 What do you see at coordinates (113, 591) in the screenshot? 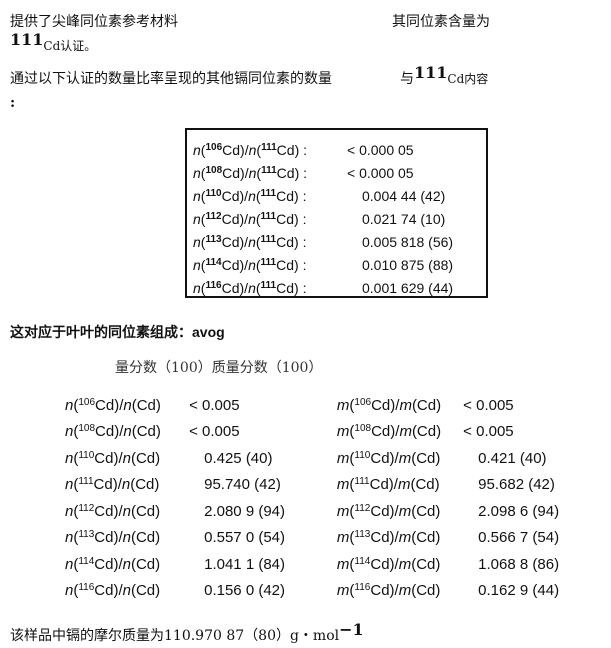
I see `n-label: n(116Cd)/n(Cd)` at bounding box center [113, 591].